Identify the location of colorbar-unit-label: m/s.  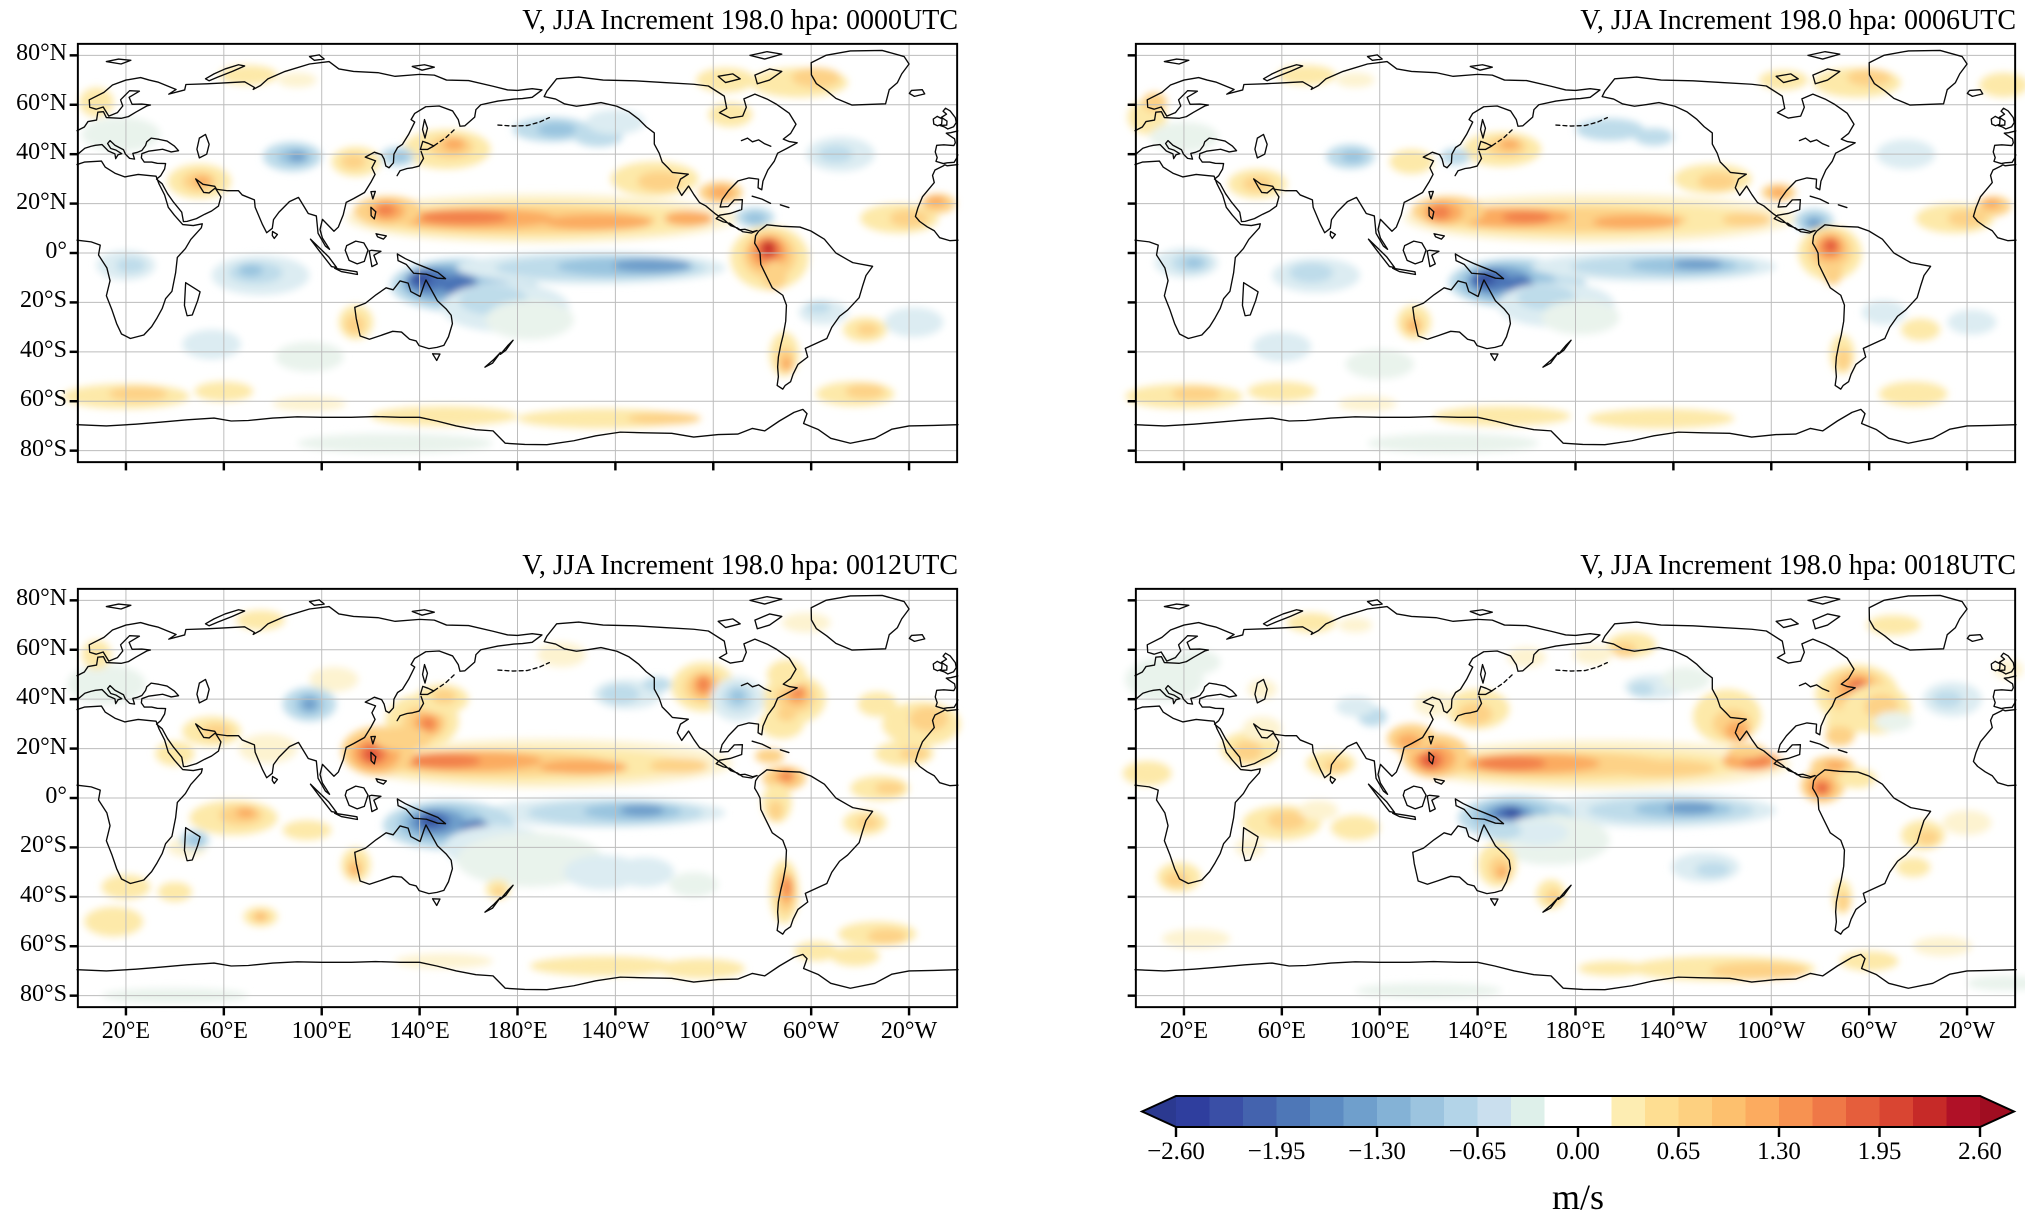
(1577, 1197).